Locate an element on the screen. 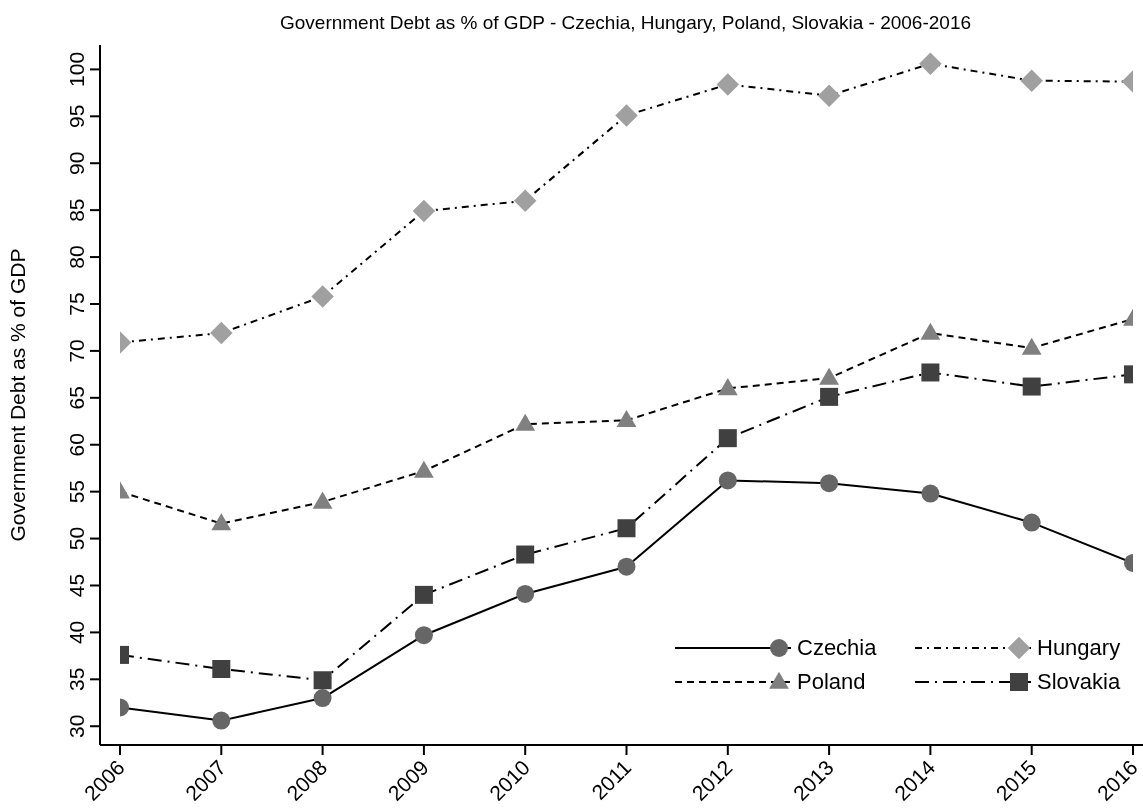 Image resolution: width=1143 pixels, height=809 pixels. y-tick-label: 30 is located at coordinates (76, 726).